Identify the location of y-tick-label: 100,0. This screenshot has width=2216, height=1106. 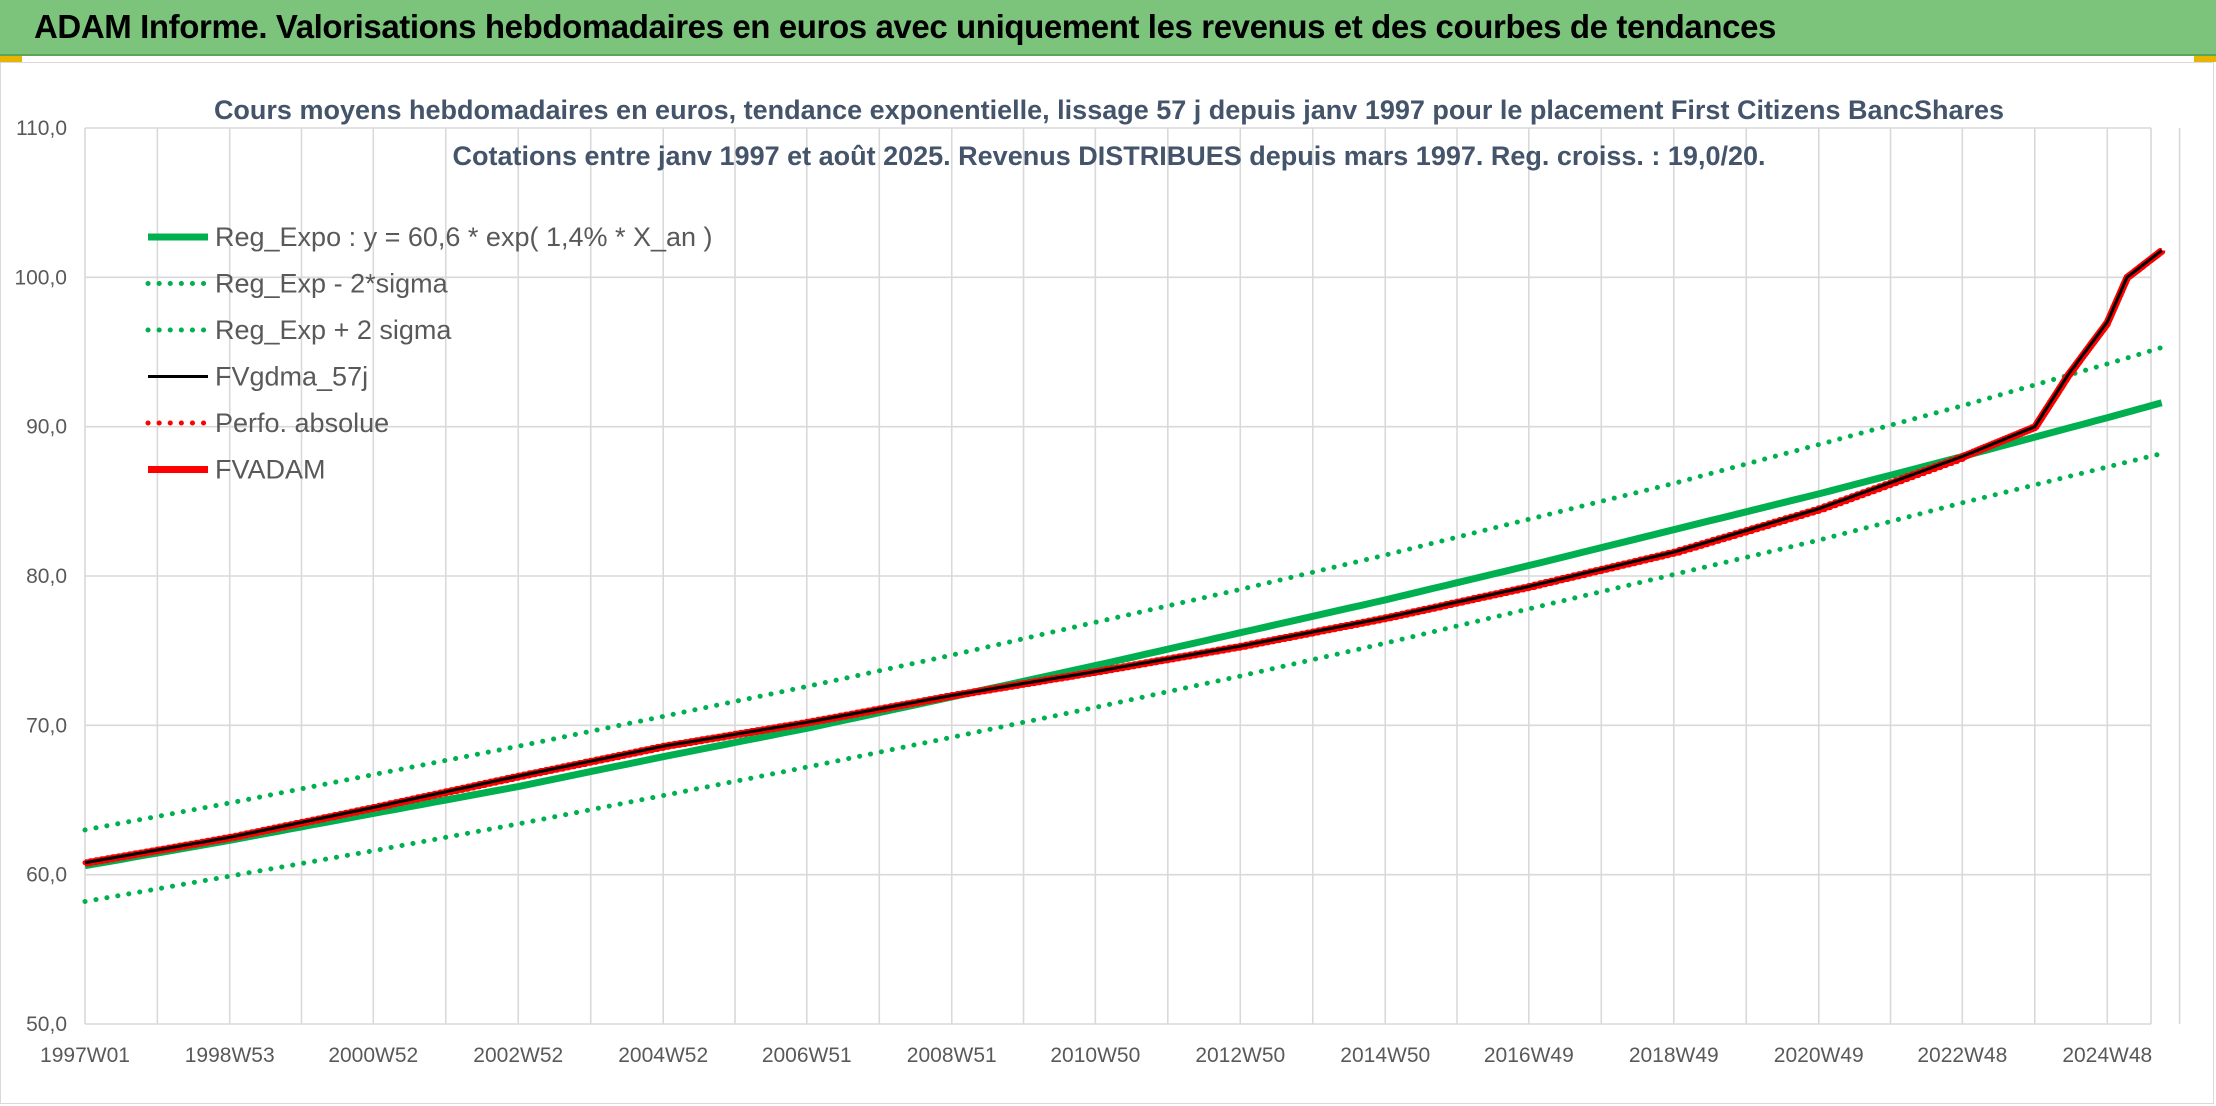
(40, 277).